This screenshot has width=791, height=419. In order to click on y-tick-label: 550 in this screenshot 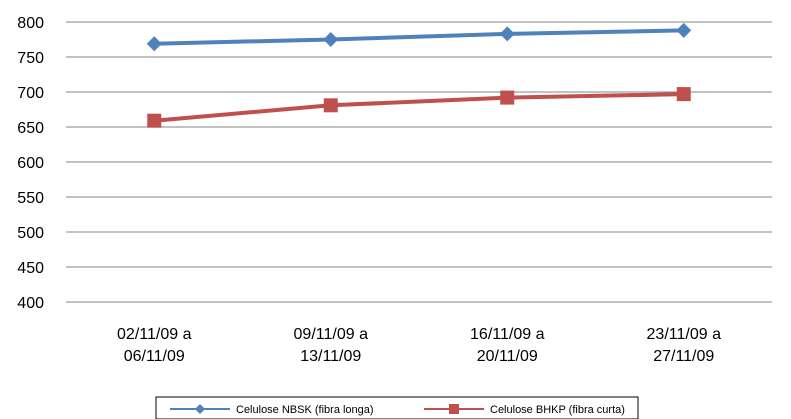, I will do `click(30, 198)`.